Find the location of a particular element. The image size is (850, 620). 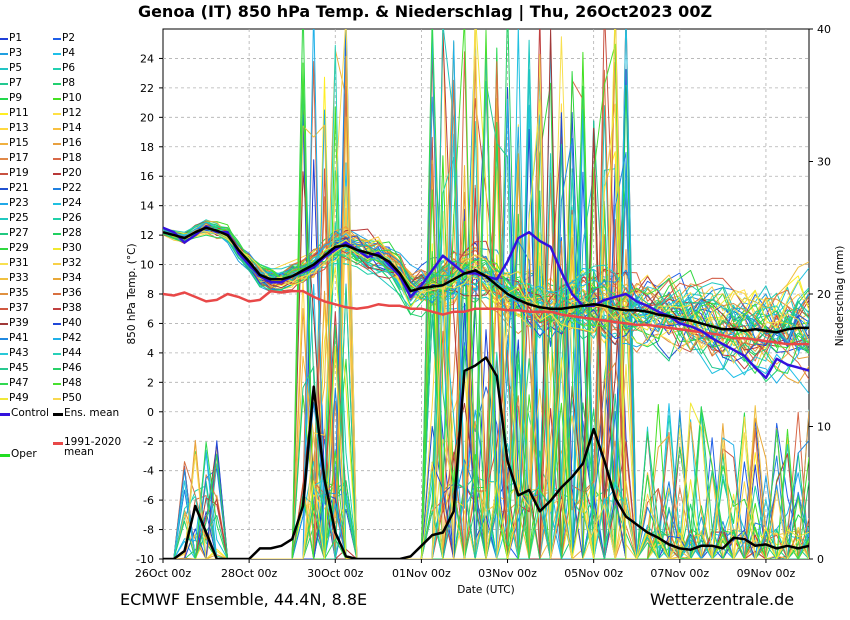

legend-label: P23 is located at coordinates (19, 203).